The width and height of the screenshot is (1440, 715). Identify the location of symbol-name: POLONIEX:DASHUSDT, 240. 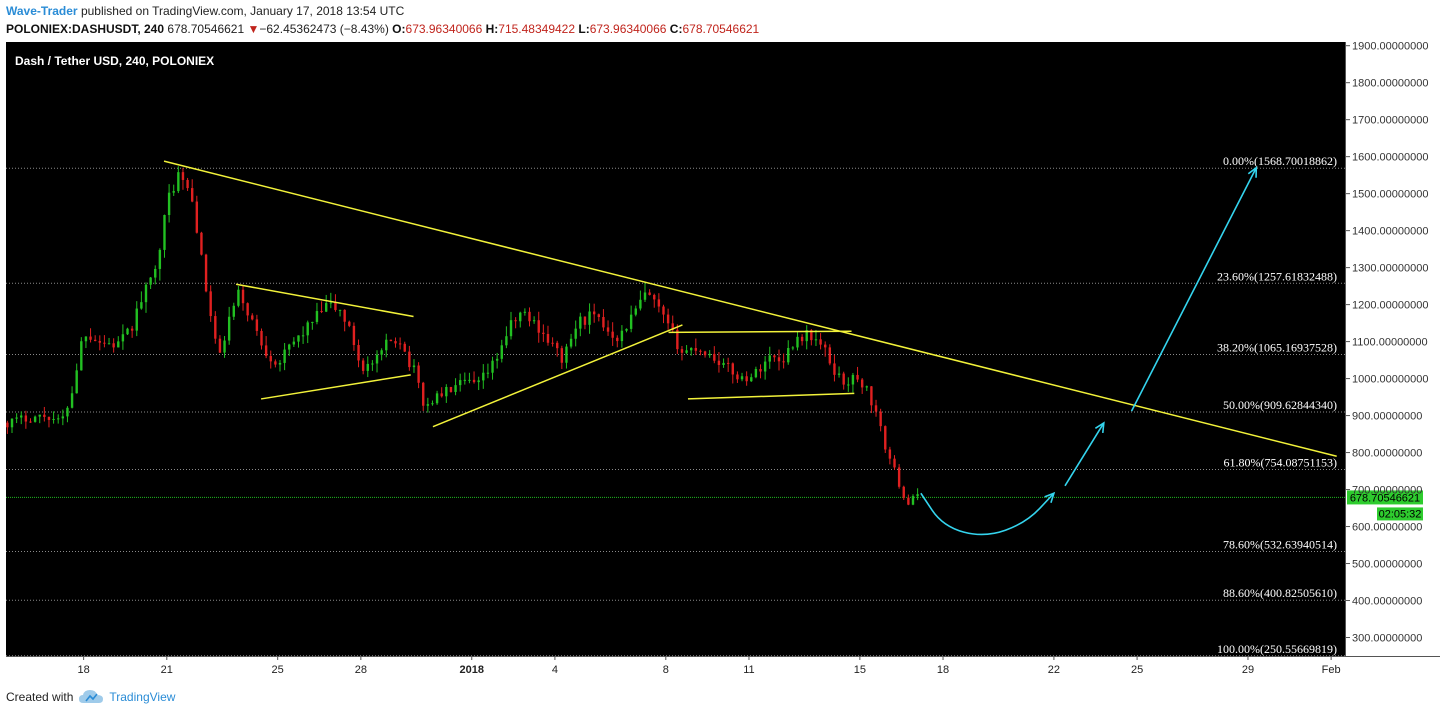
(85, 29).